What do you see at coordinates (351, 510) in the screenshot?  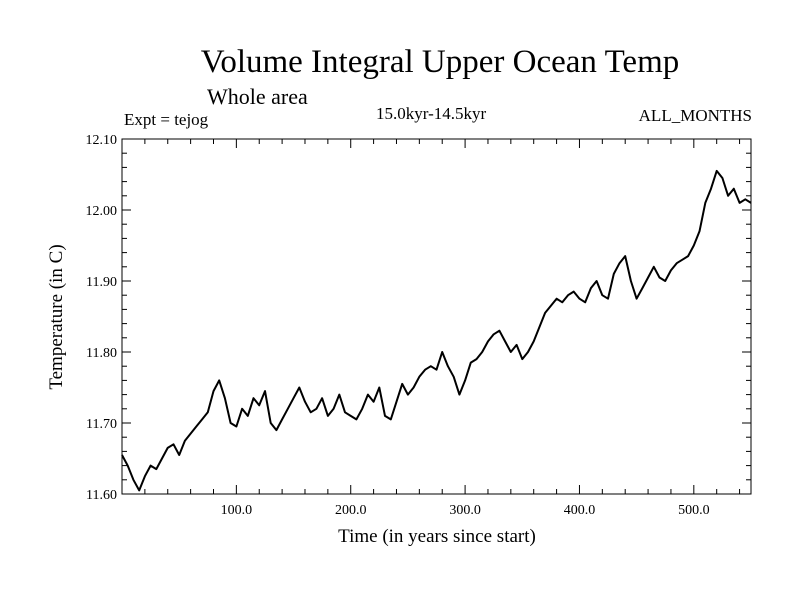 I see `x-tick-label: 200.0` at bounding box center [351, 510].